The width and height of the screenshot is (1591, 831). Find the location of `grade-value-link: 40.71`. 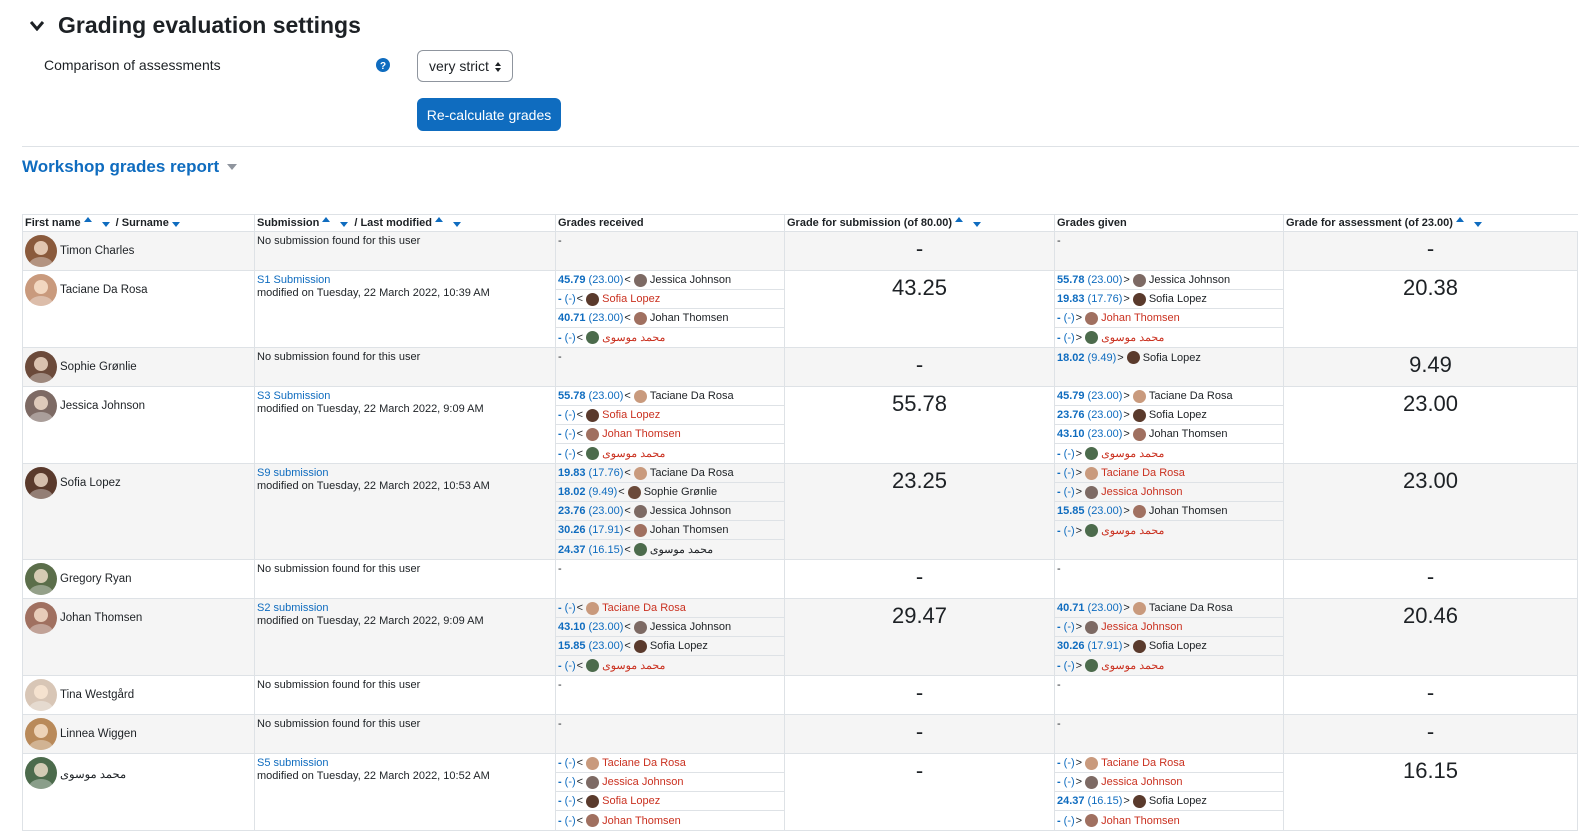

grade-value-link: 40.71 is located at coordinates (1071, 608).